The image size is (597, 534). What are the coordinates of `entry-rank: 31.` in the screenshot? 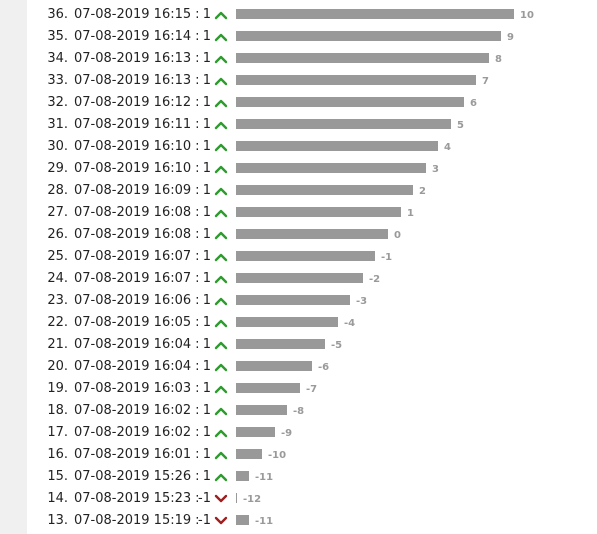 It's located at (57, 124).